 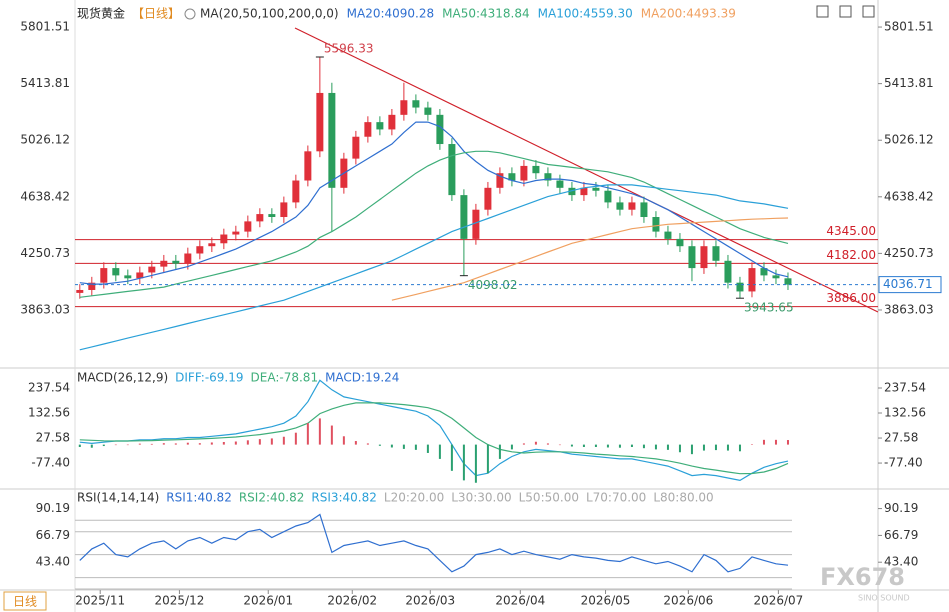 What do you see at coordinates (606, 601) in the screenshot?
I see `x-tick-label: 2026/05` at bounding box center [606, 601].